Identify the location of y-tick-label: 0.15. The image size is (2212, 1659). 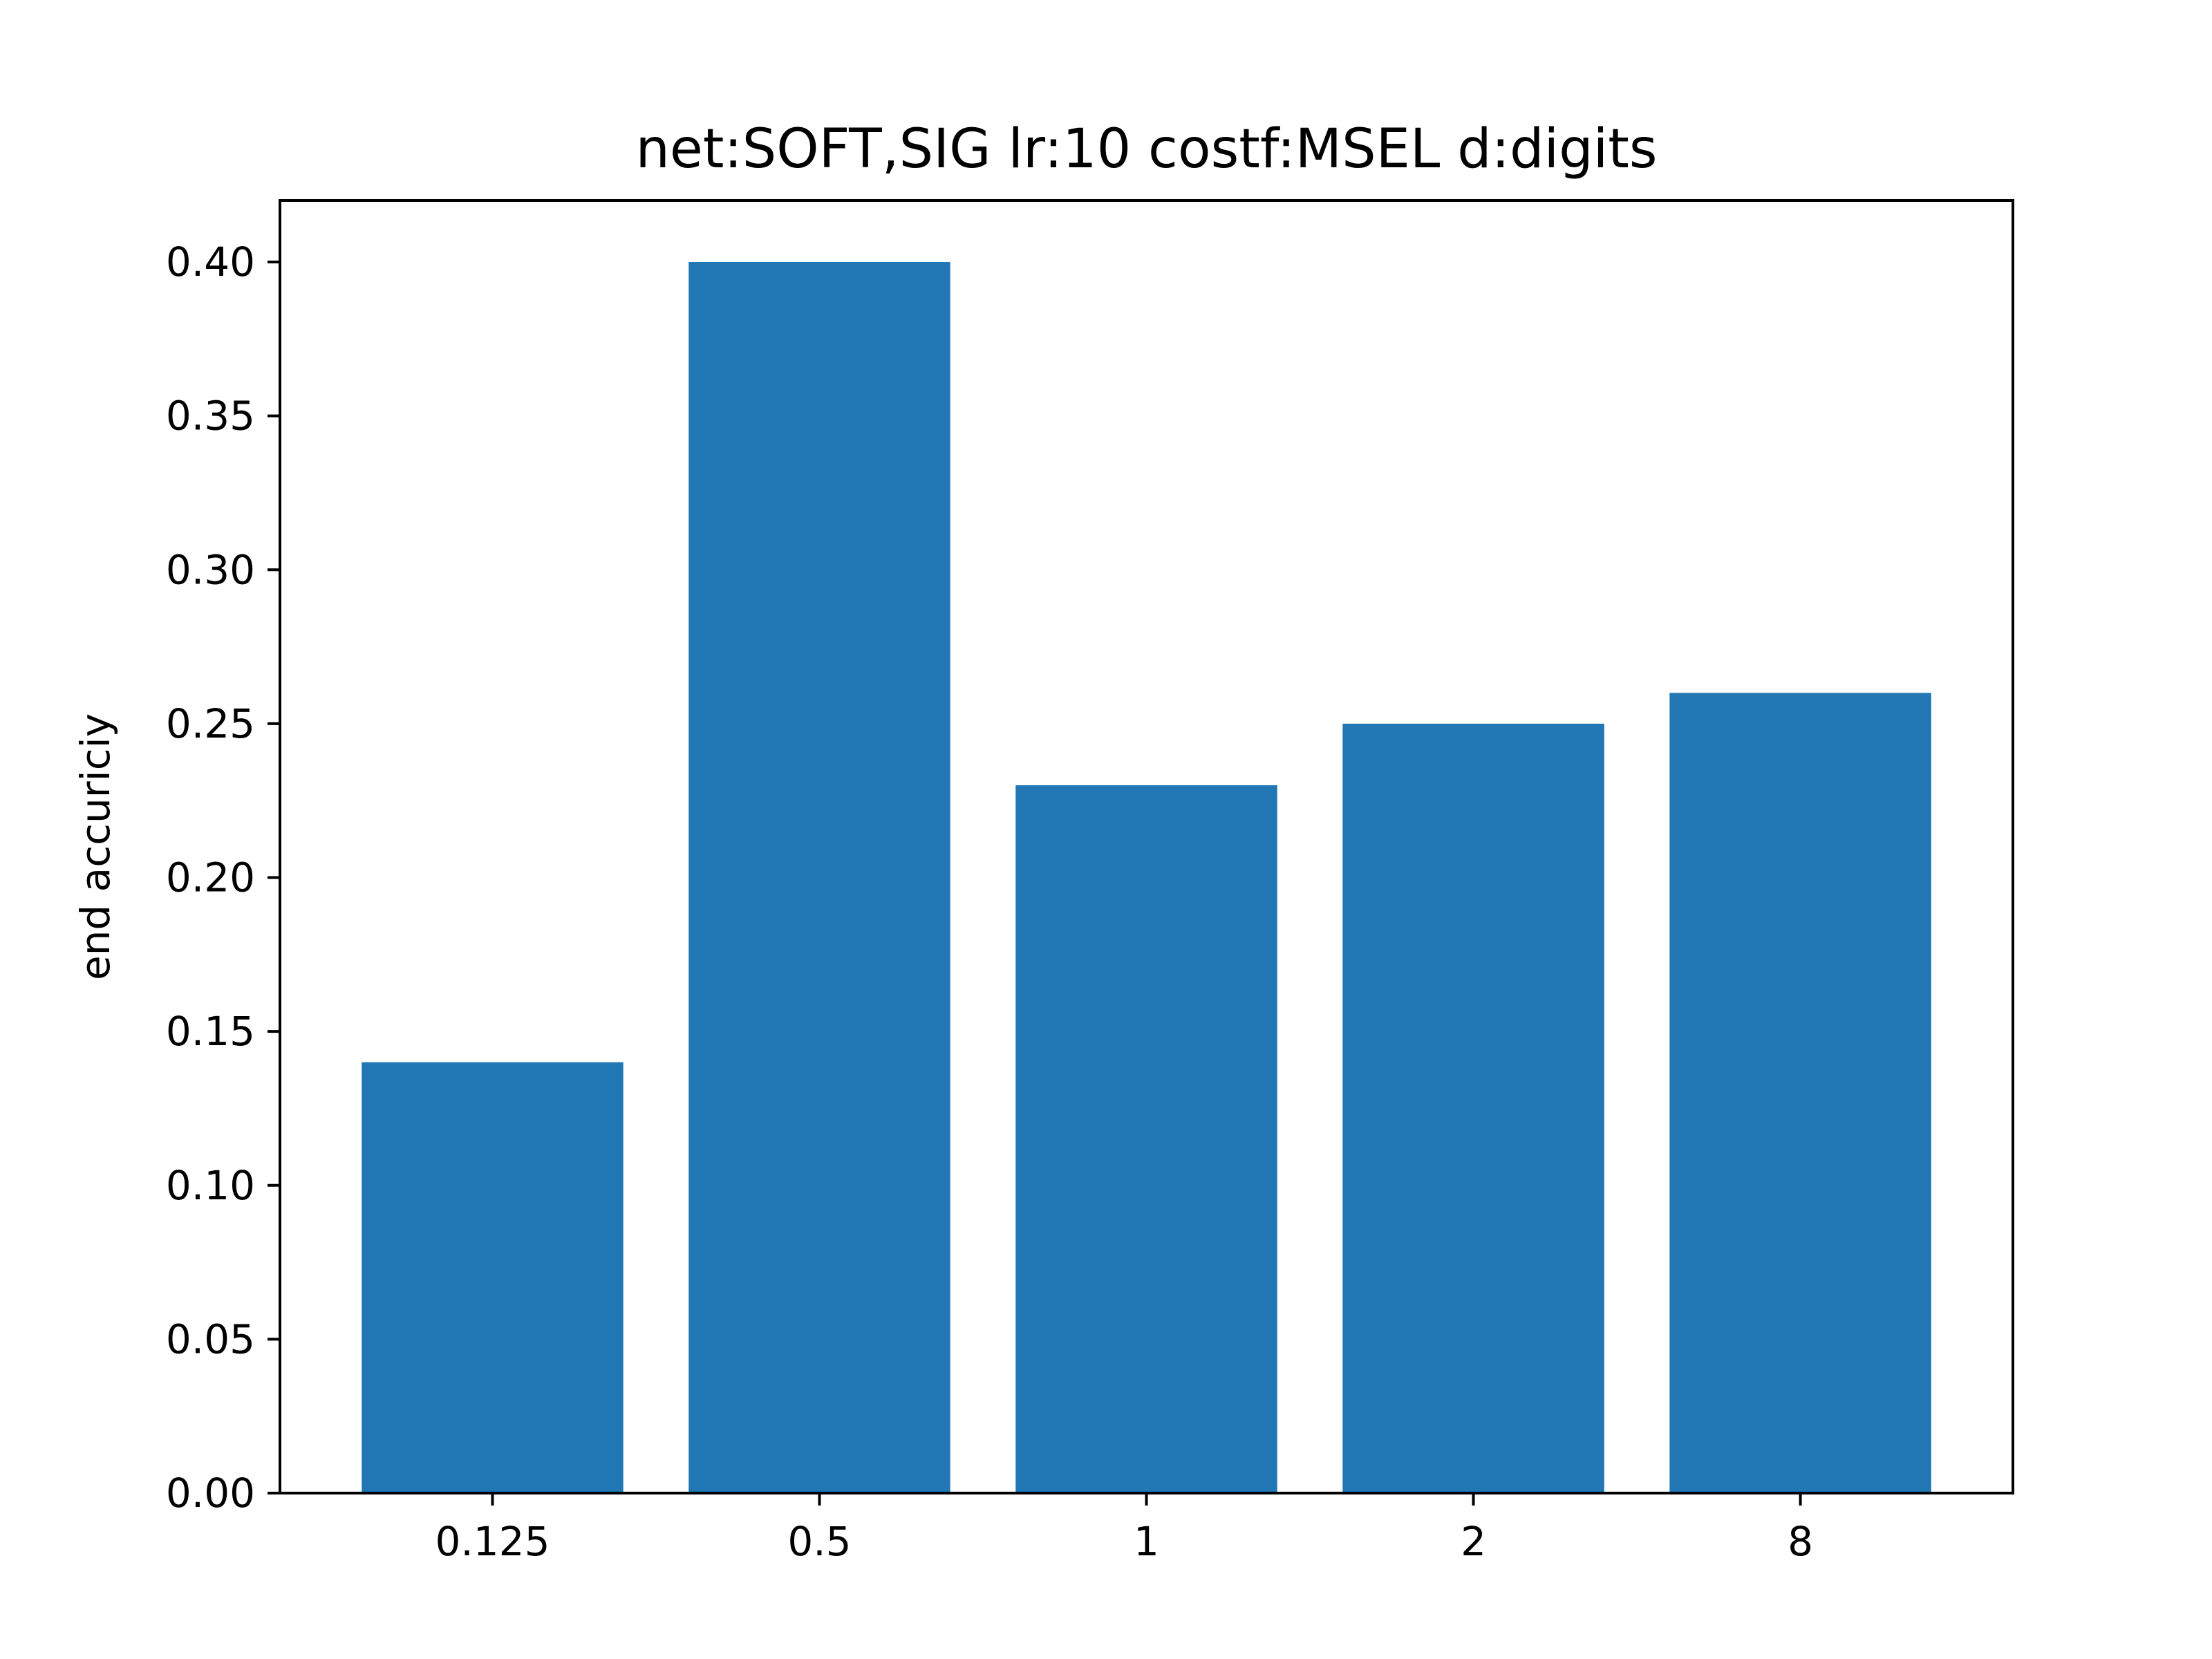
(211, 1031).